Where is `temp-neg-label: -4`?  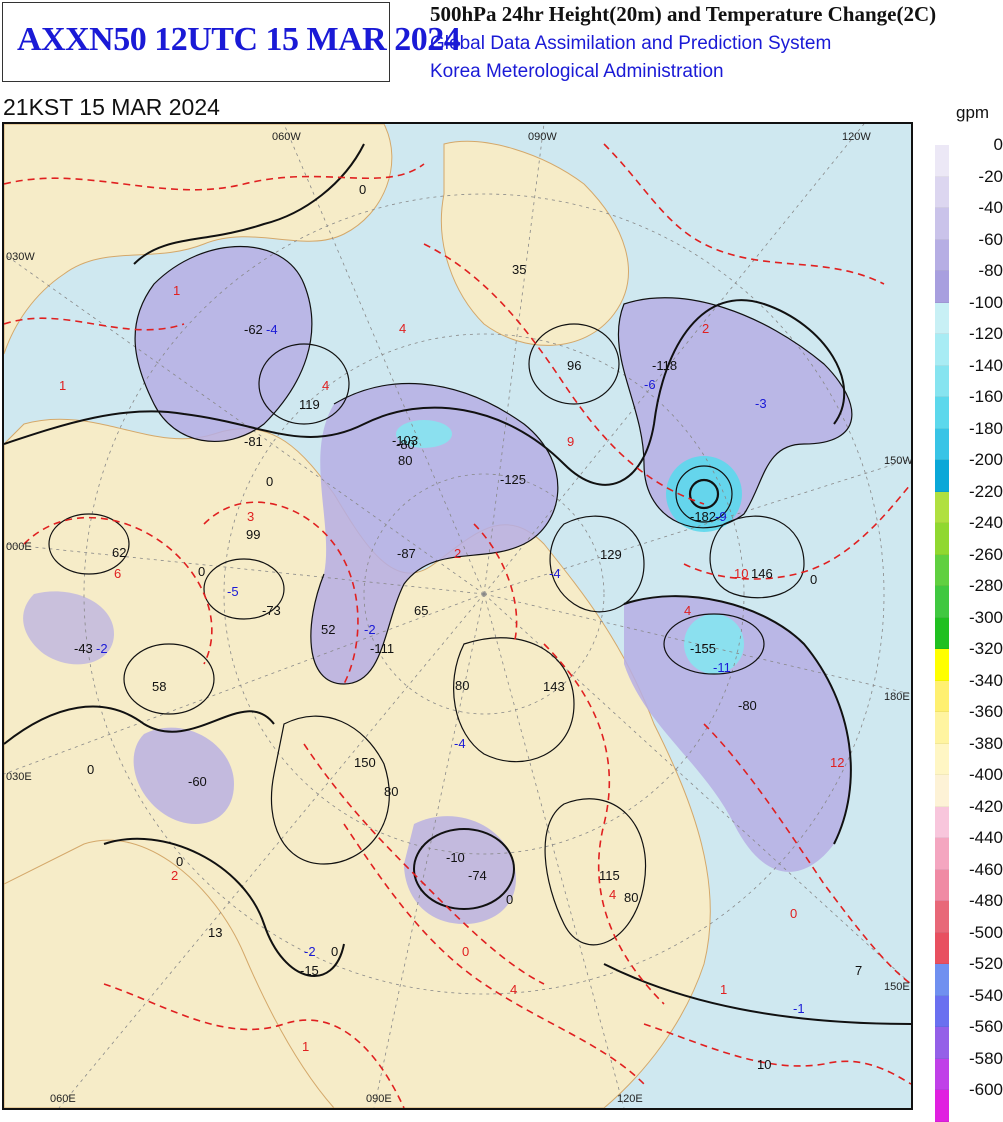
temp-neg-label: -4 is located at coordinates (555, 573).